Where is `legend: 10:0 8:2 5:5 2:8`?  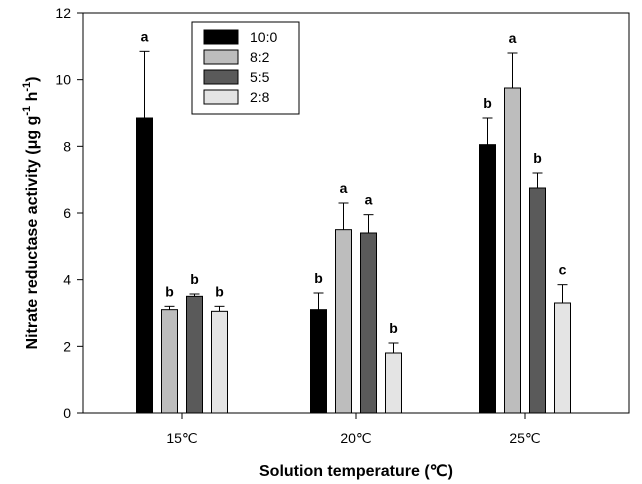
legend: 10:0 8:2 5:5 2:8 is located at coordinates (245, 68).